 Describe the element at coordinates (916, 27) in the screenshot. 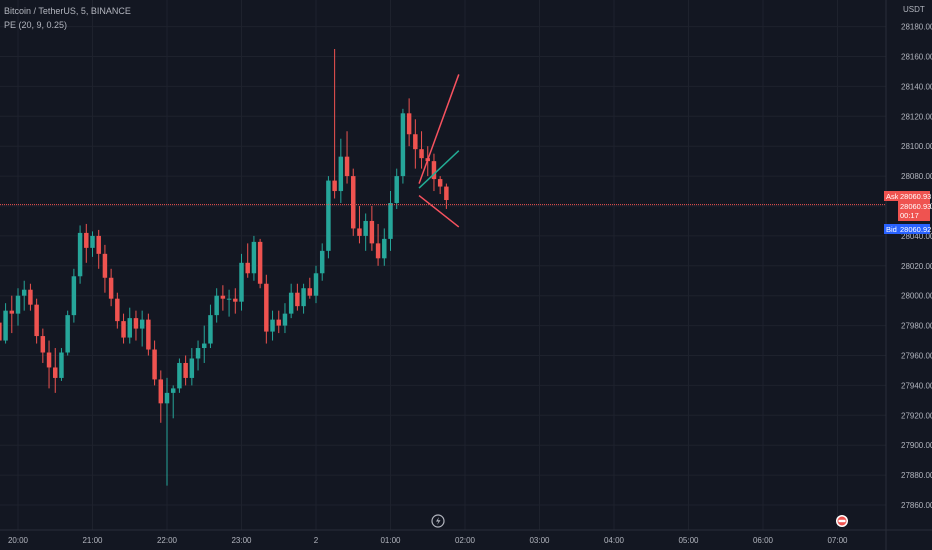

I see `y-tick-label: 28180.00` at that location.